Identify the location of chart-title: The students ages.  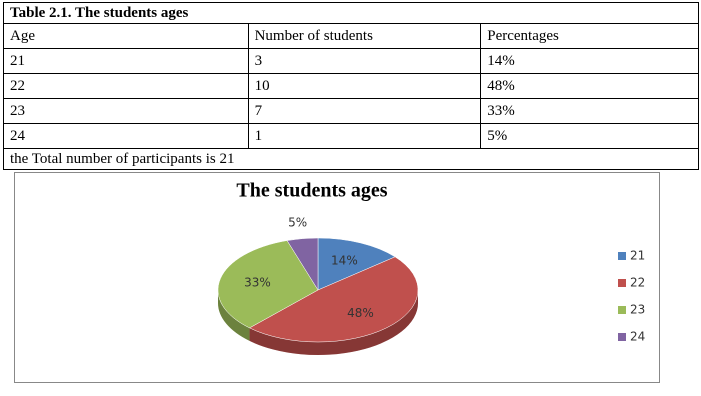
(311, 191).